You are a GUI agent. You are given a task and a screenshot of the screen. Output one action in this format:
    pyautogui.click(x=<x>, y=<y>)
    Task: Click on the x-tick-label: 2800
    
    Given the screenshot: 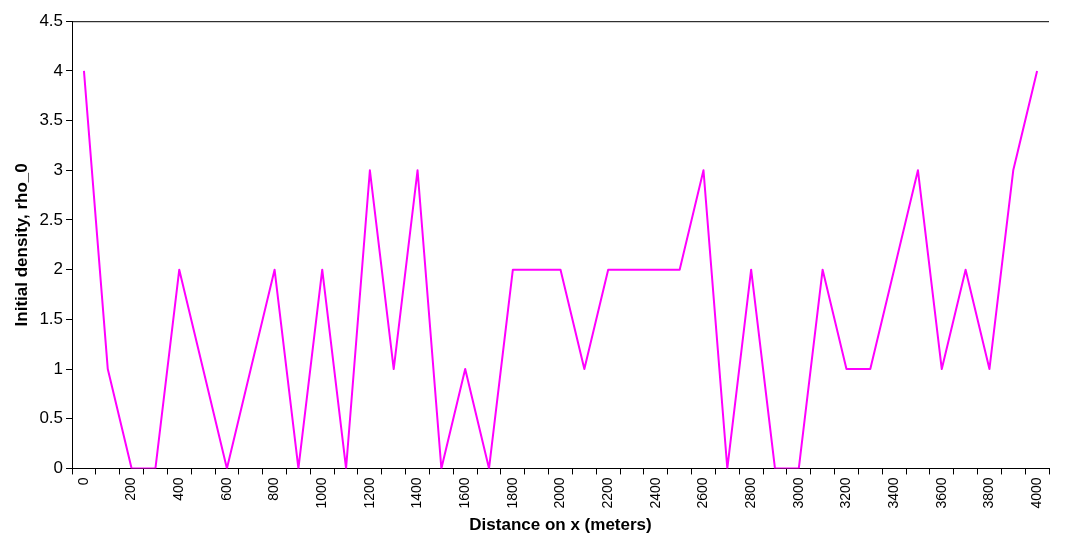 What is the action you would take?
    pyautogui.click(x=750, y=493)
    